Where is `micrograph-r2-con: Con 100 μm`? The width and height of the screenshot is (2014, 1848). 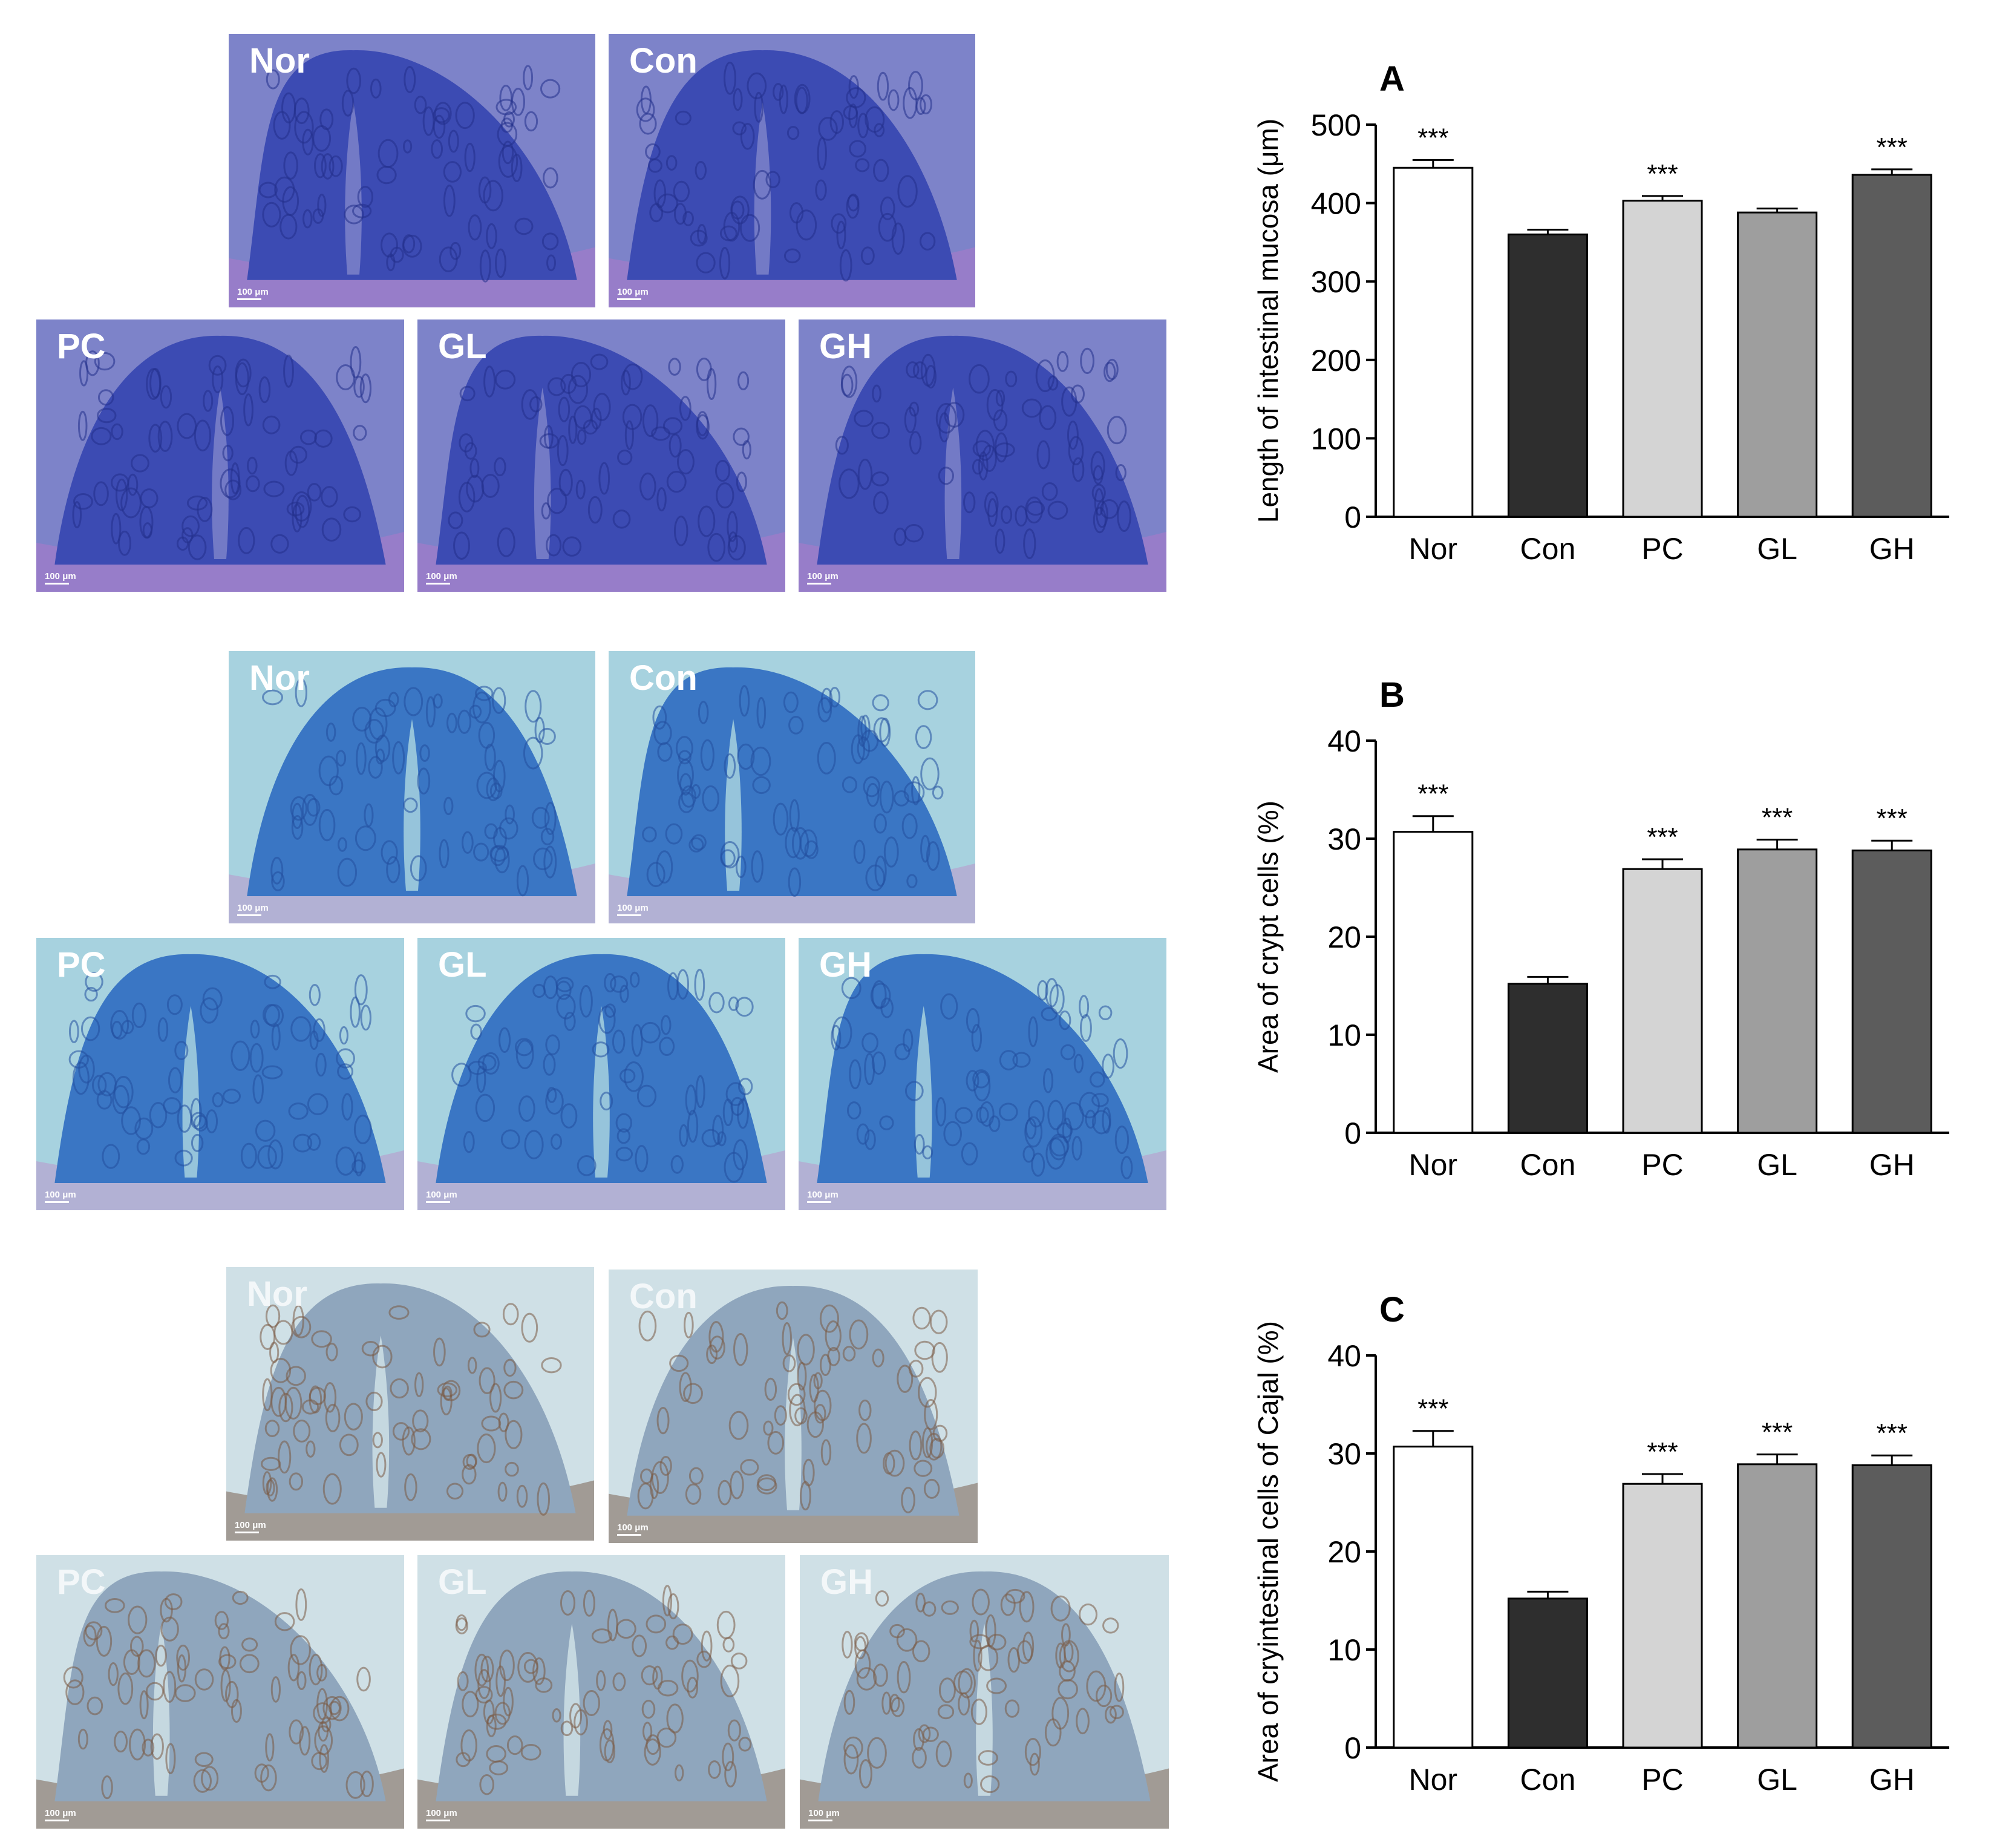
micrograph-r2-con: Con 100 μm is located at coordinates (792, 787).